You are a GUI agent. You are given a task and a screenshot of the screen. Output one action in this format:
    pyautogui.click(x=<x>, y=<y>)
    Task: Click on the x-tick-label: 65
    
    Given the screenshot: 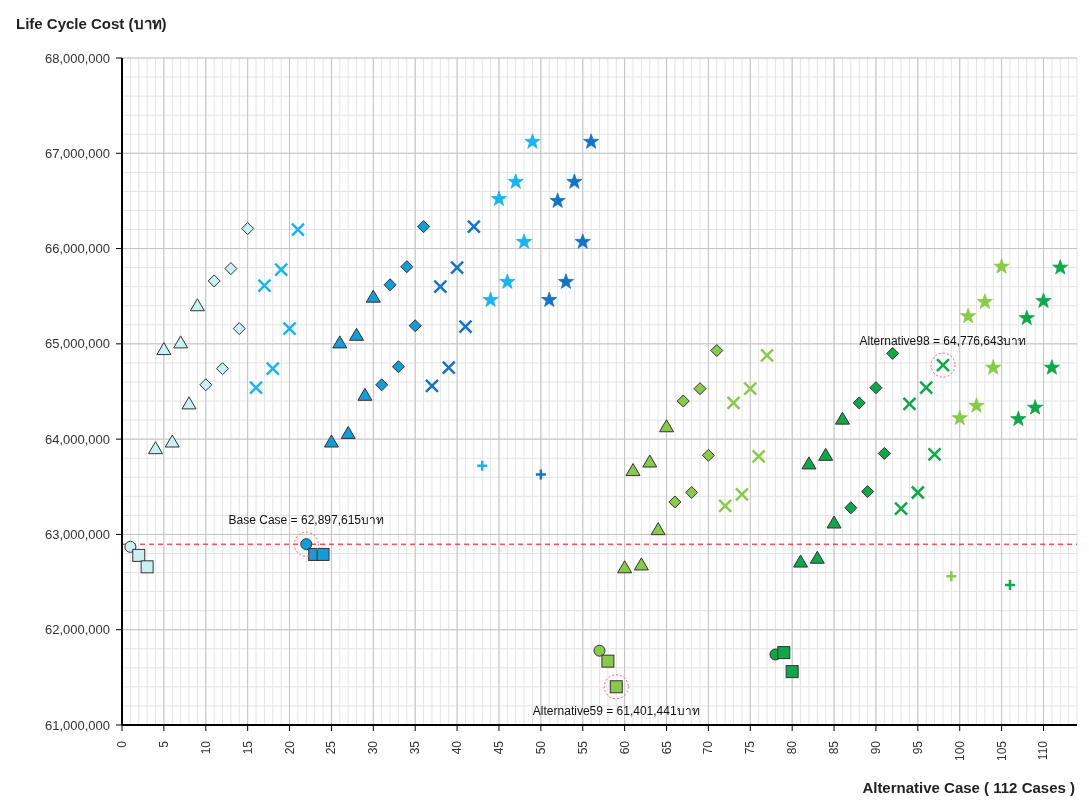 What is the action you would take?
    pyautogui.click(x=666, y=747)
    